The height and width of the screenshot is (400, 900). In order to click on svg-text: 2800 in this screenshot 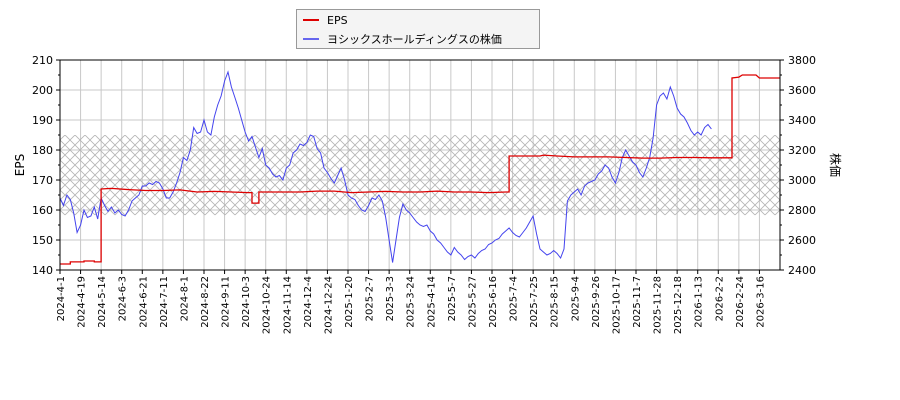, I will do `click(802, 210)`.